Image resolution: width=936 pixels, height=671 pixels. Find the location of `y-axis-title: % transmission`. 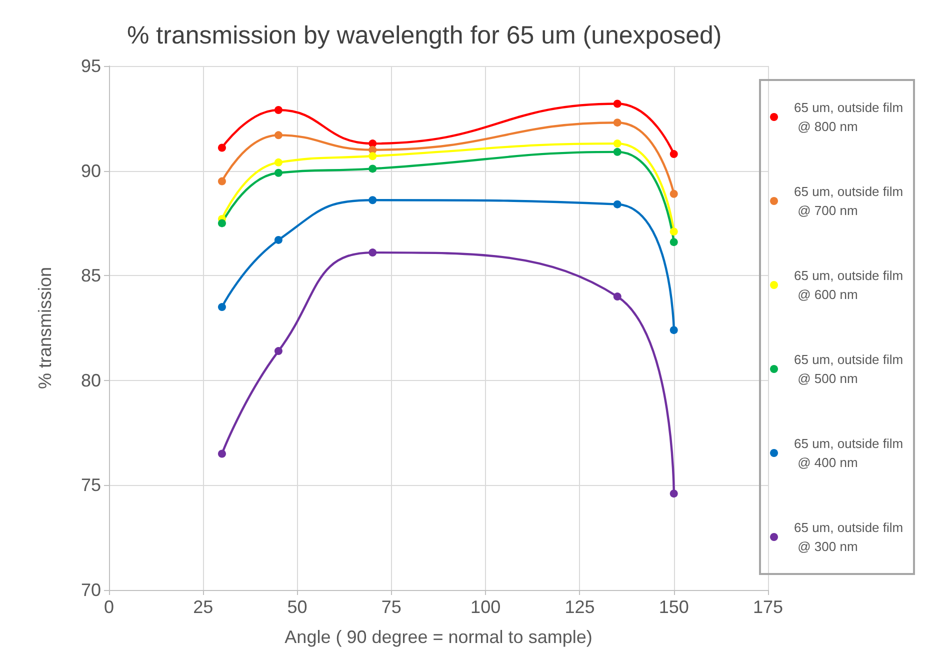

y-axis-title: % transmission is located at coordinates (45, 328).